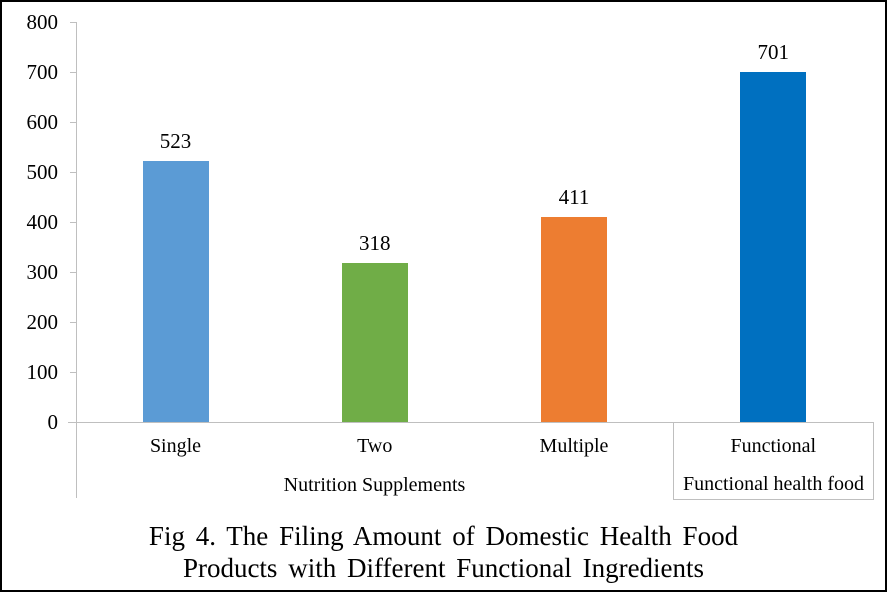  I want to click on y-axis-tick-label: 800, so click(42, 22).